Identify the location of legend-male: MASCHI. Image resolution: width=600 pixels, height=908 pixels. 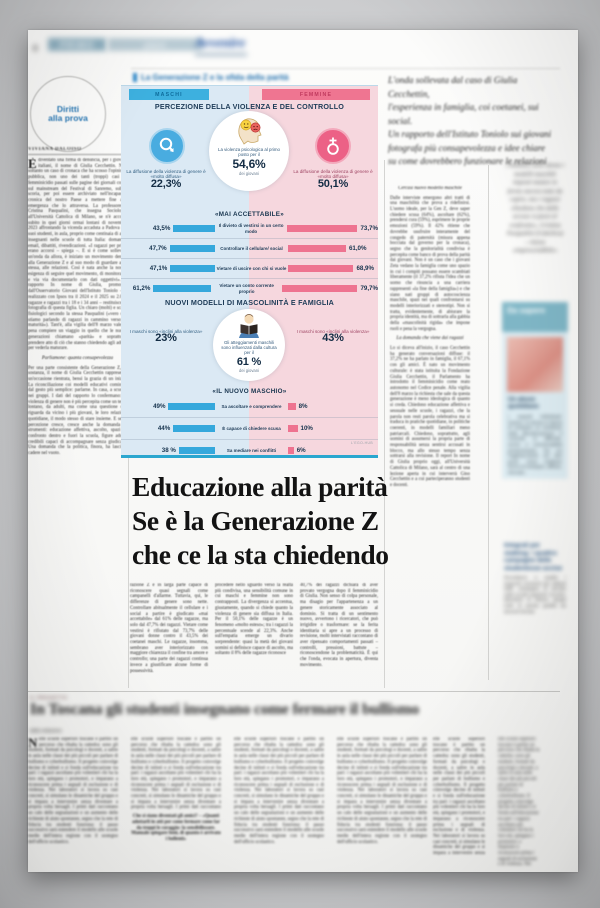
(169, 94).